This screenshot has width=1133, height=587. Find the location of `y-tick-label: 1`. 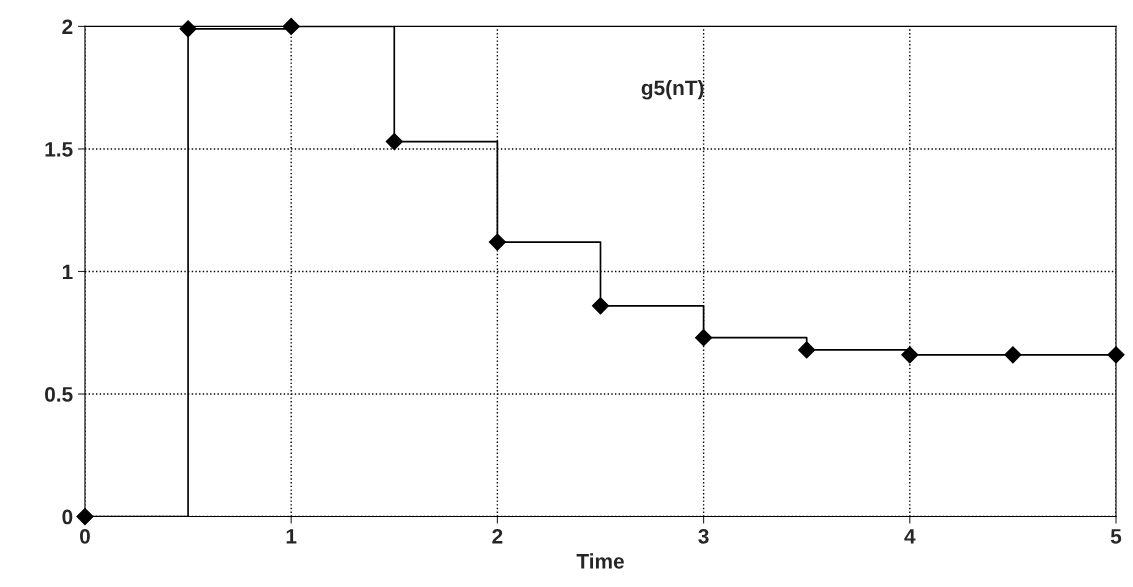

y-tick-label: 1 is located at coordinates (67, 272).